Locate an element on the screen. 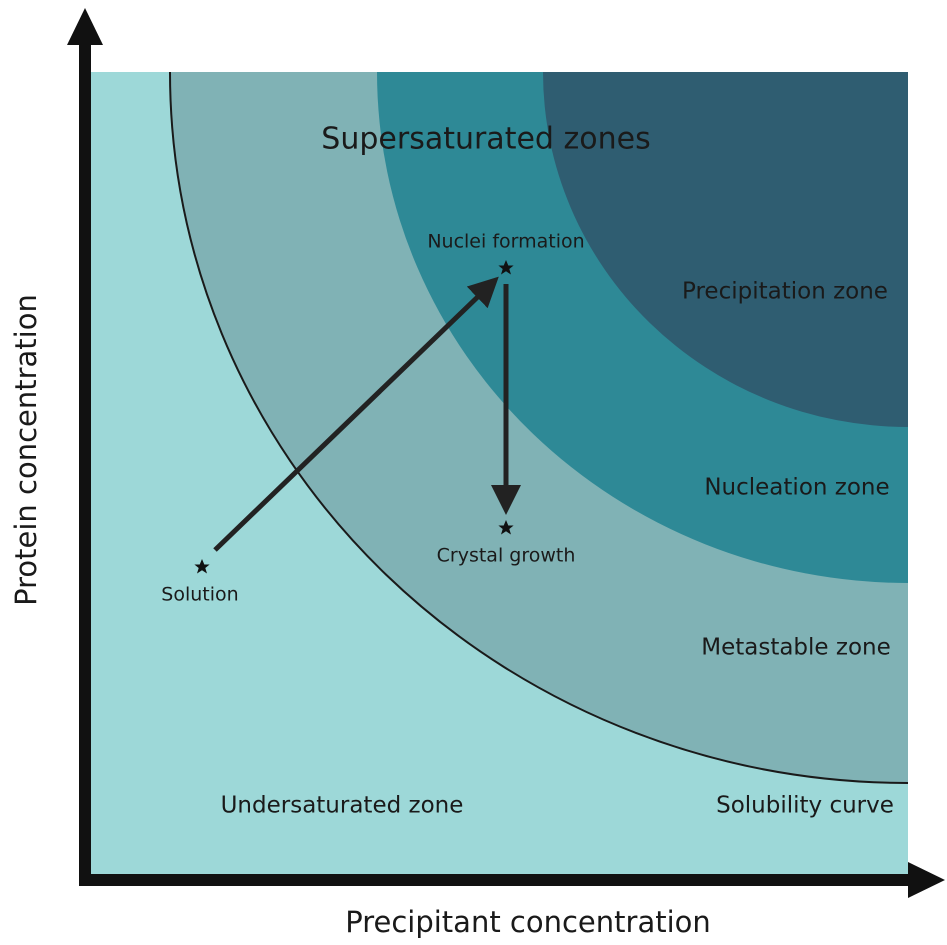  y-axis-label: Protein concentration is located at coordinates (26, 450).